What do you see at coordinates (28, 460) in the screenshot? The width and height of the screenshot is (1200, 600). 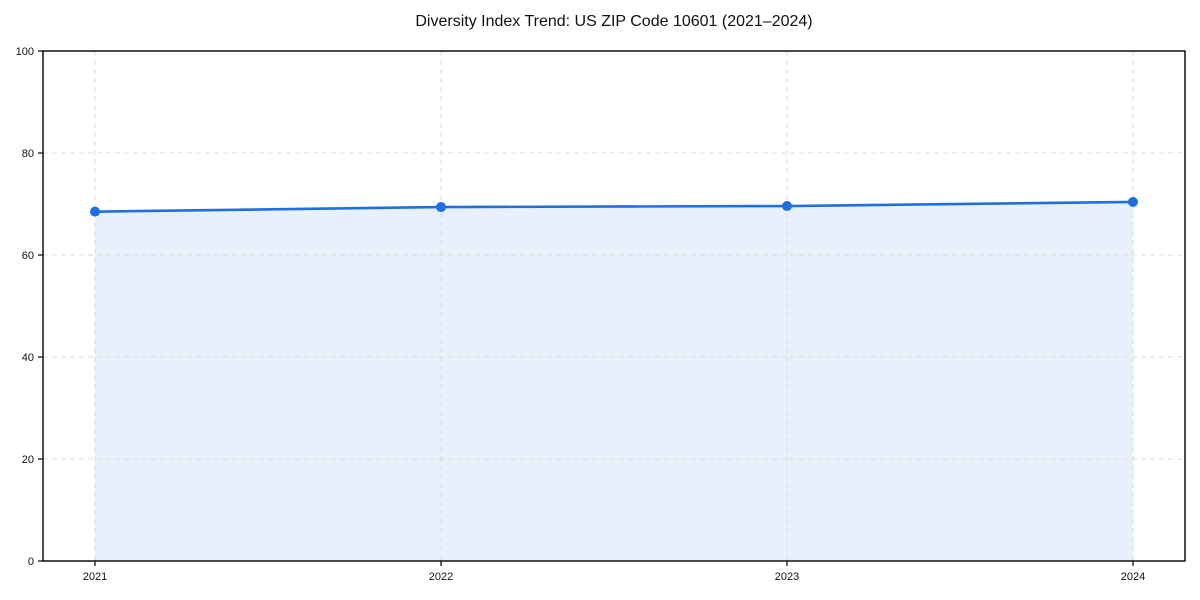 I see `y-tick-label: 20` at bounding box center [28, 460].